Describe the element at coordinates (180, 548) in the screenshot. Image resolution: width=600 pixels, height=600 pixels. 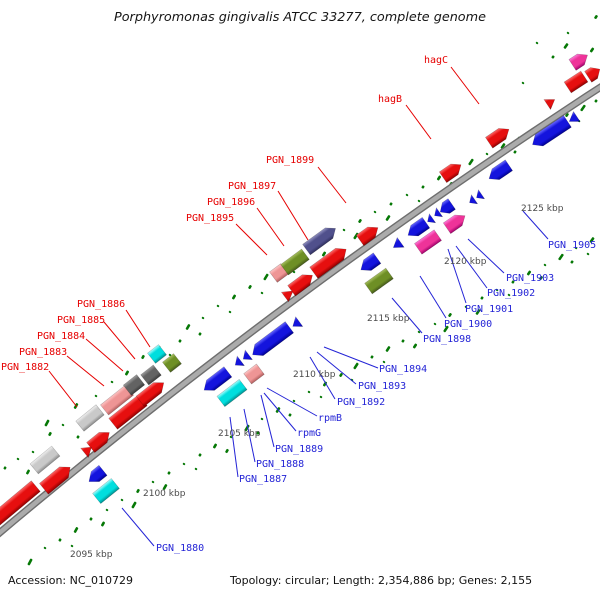
I see `gene-label: PGN_1880` at that location.